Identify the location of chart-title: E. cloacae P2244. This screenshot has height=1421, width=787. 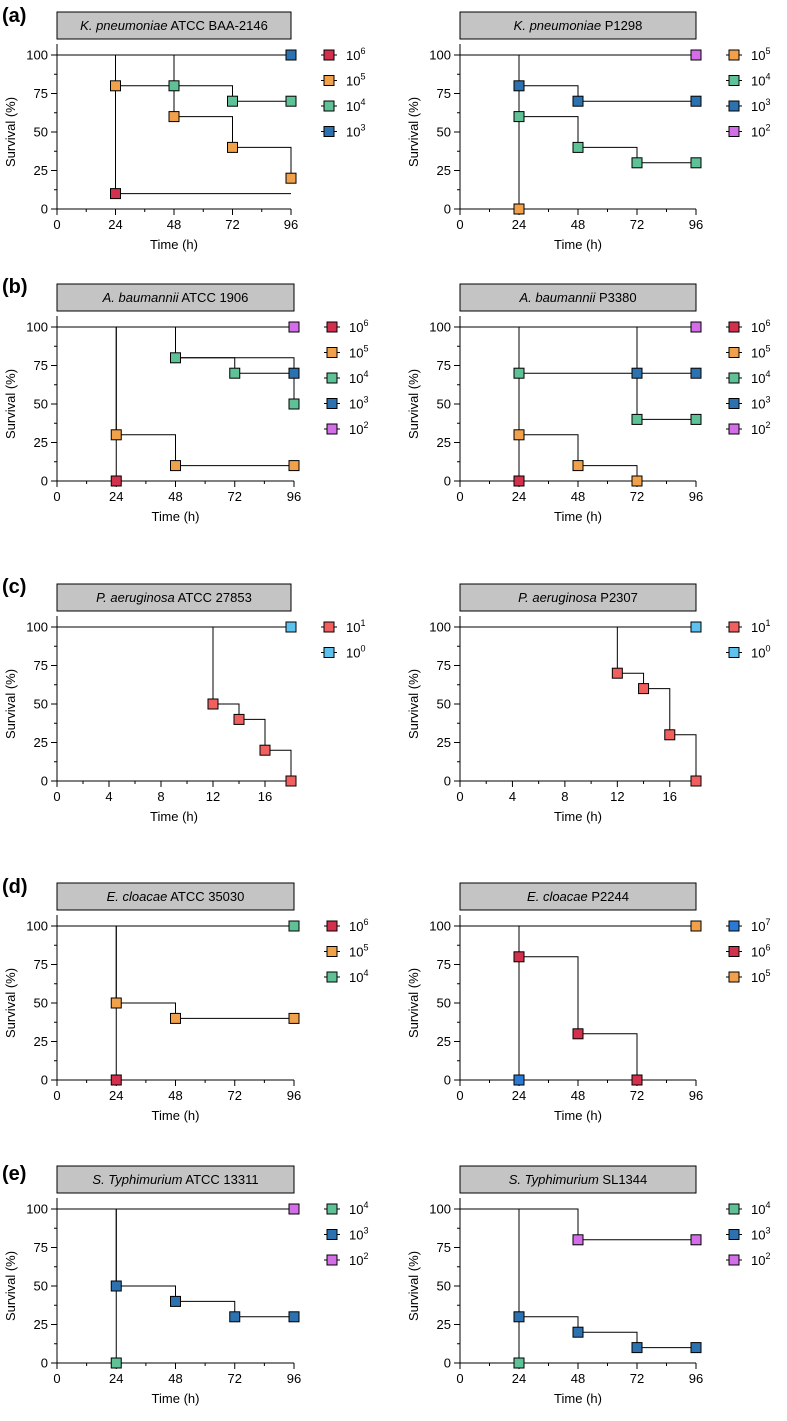
(578, 896).